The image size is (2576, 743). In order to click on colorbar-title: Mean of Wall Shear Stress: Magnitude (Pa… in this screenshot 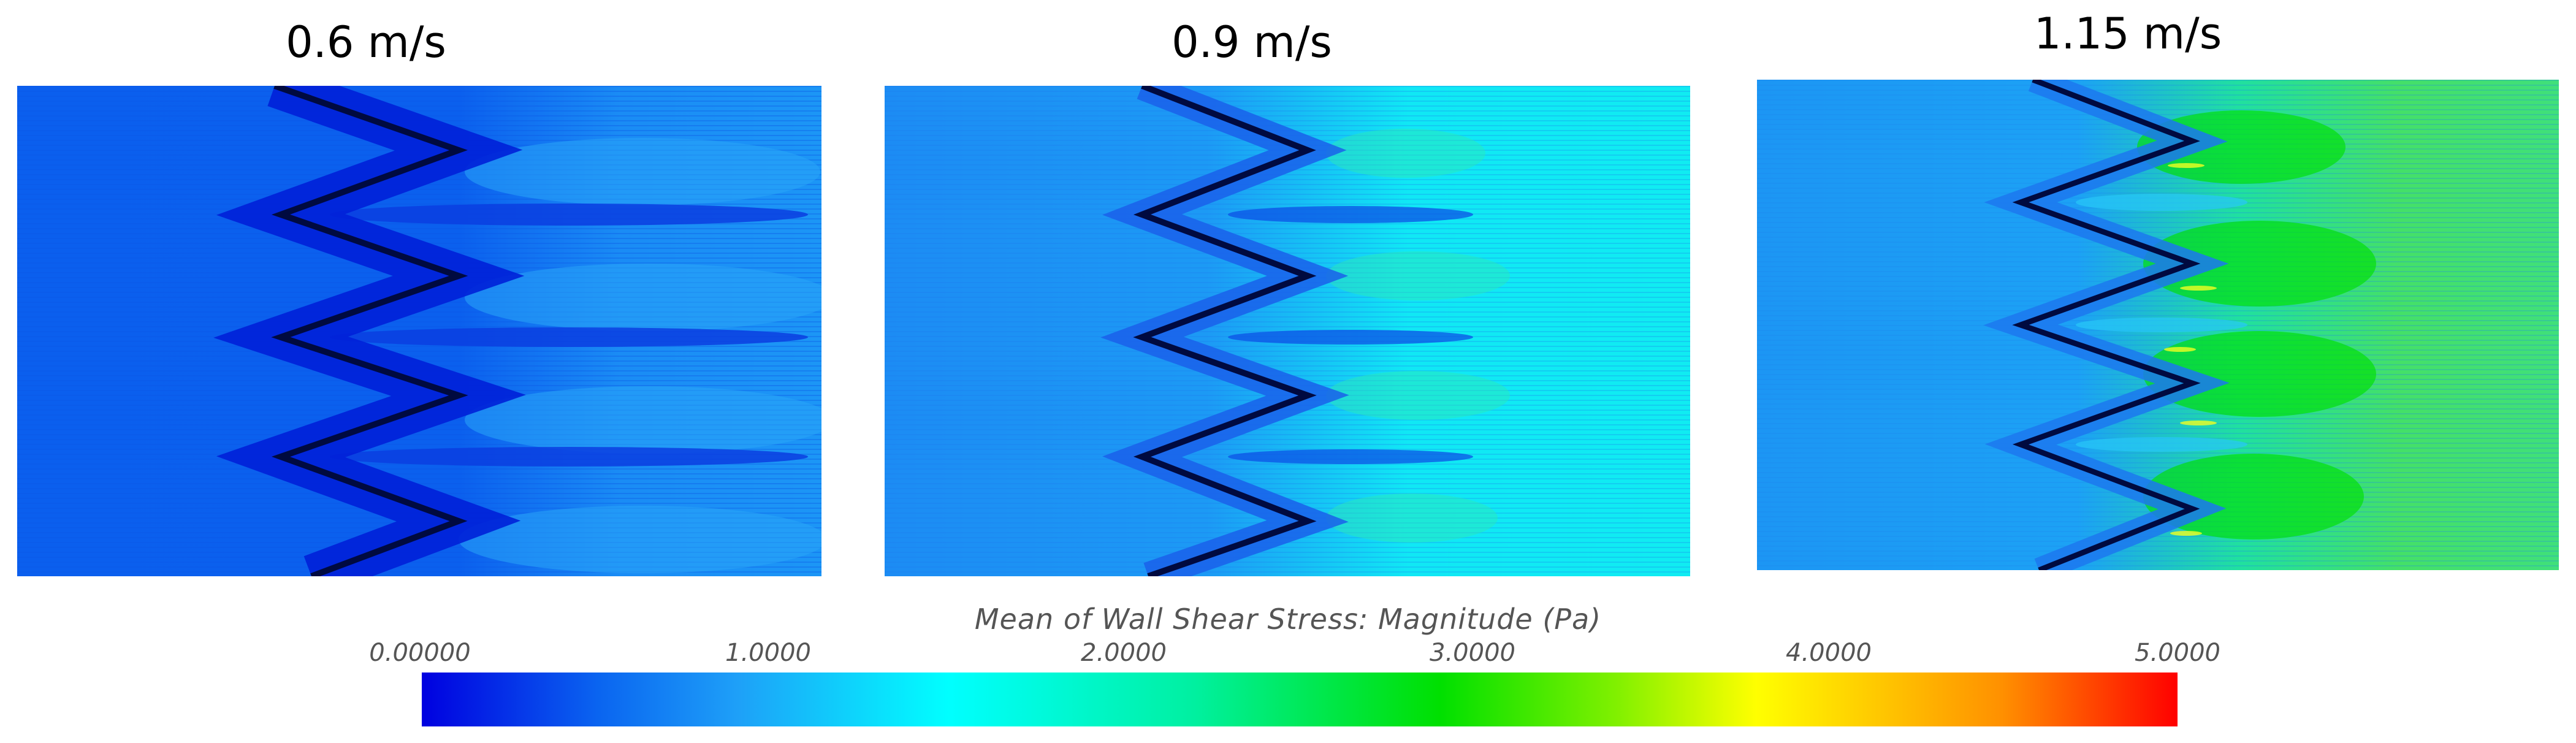, I will do `click(1288, 619)`.